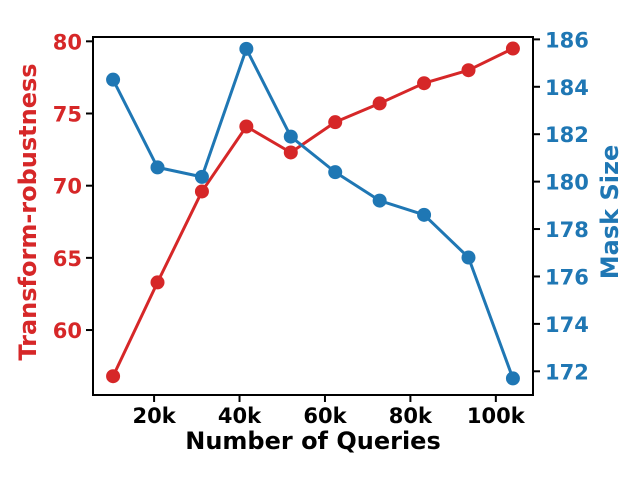 This screenshot has height=480, width=640. I want to click on left-y-tick-label: 65, so click(67, 259).